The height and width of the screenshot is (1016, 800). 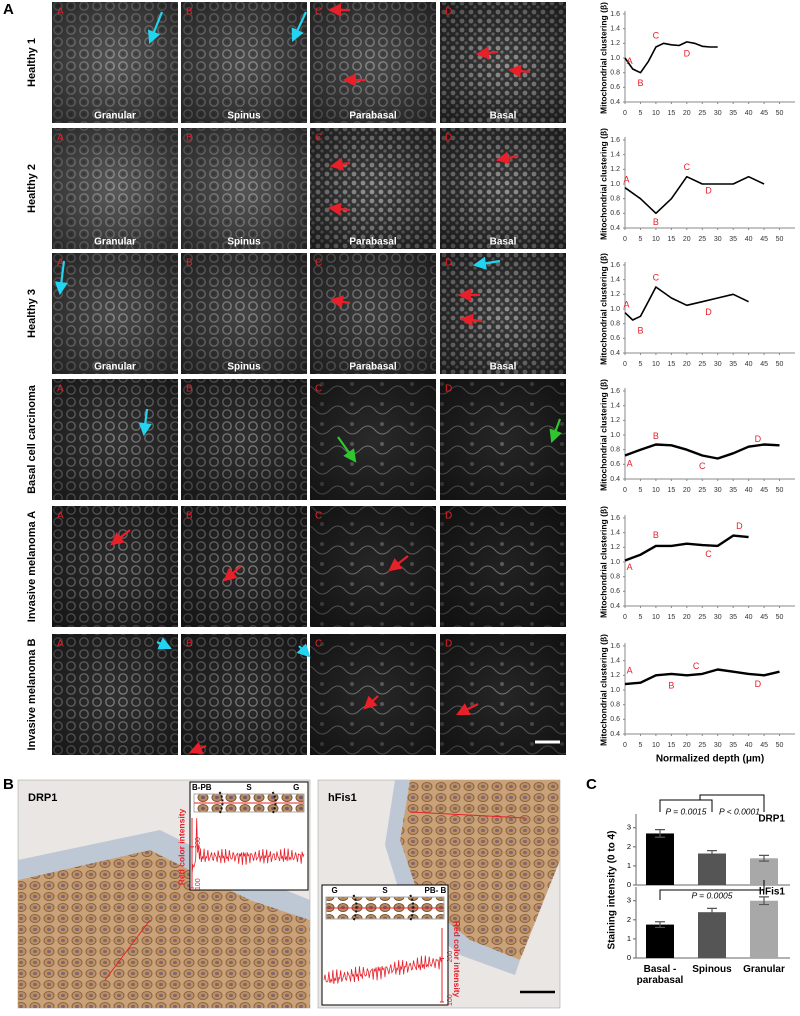 What do you see at coordinates (436, 890) in the screenshot?
I see `region-label: PB- B` at bounding box center [436, 890].